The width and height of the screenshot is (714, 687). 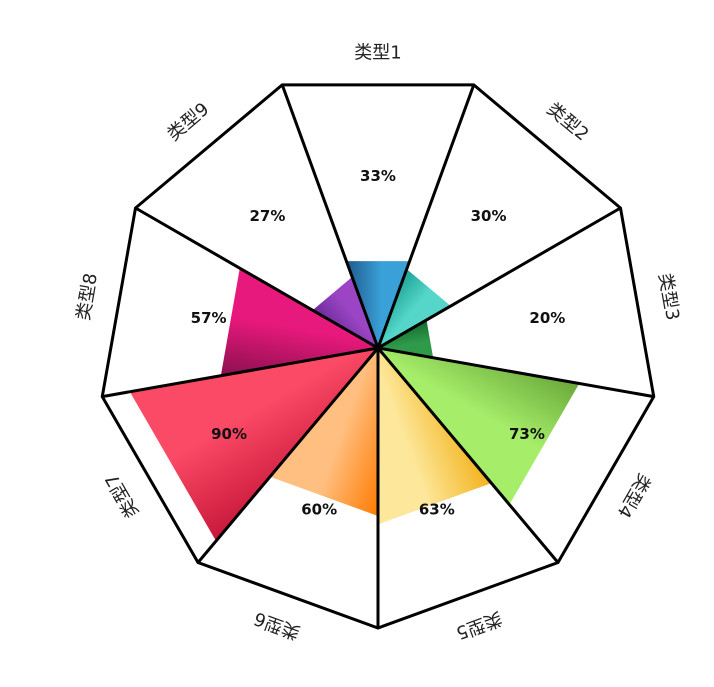 I want to click on category-label-类型2: 类型2, so click(x=568, y=122).